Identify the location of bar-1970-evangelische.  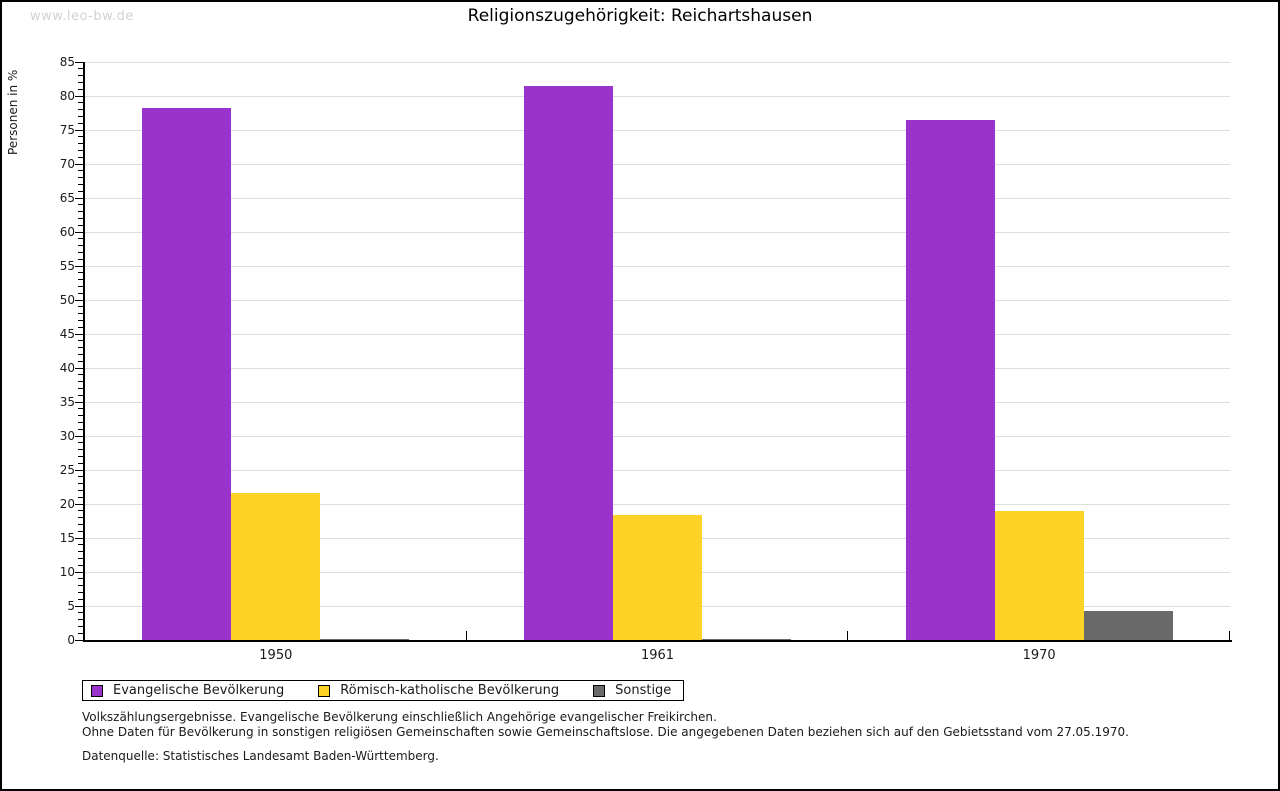
(950, 380).